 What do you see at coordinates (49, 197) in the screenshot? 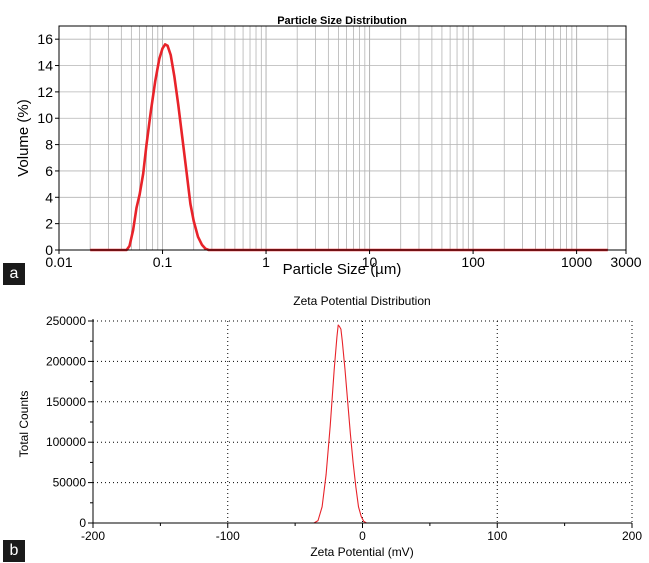
I see `size-y-tick-label: 4` at bounding box center [49, 197].